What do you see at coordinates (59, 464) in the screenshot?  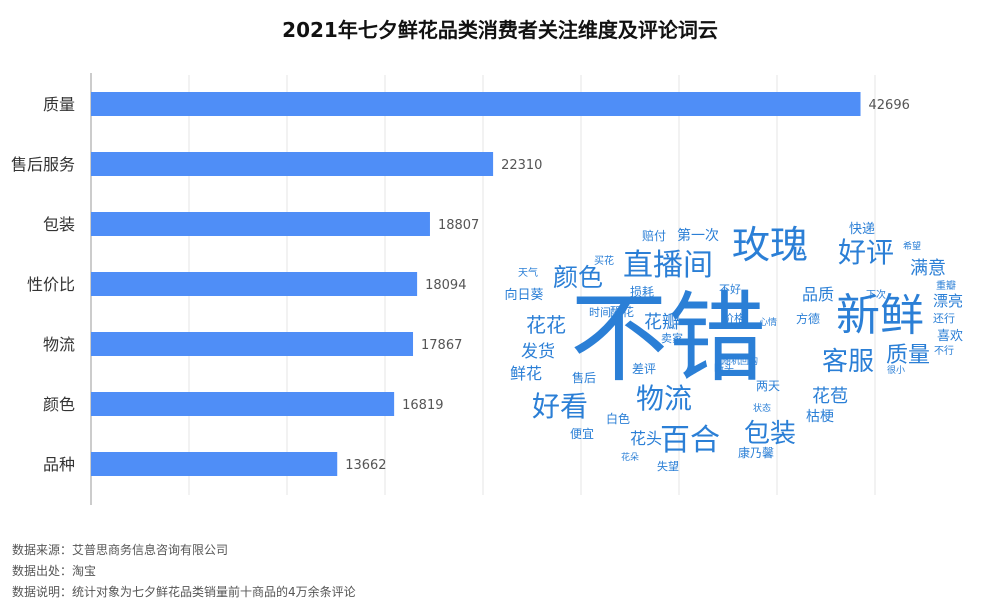 I see `category-label: 品种` at bounding box center [59, 464].